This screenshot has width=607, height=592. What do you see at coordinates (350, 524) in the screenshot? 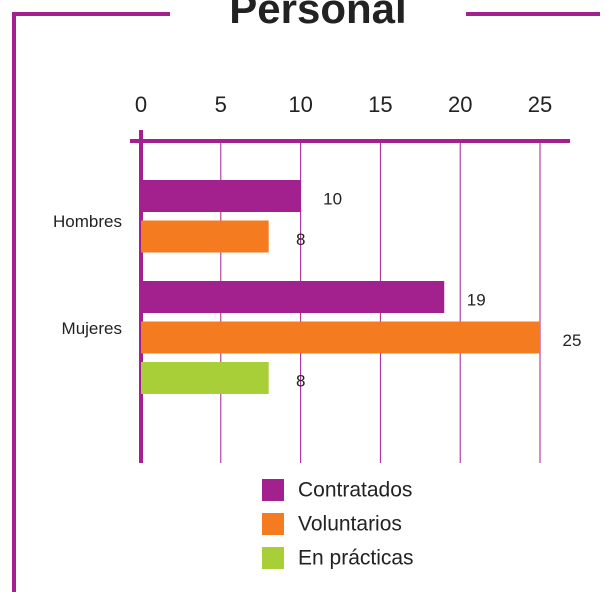
I see `legend-label: Voluntarios` at bounding box center [350, 524].